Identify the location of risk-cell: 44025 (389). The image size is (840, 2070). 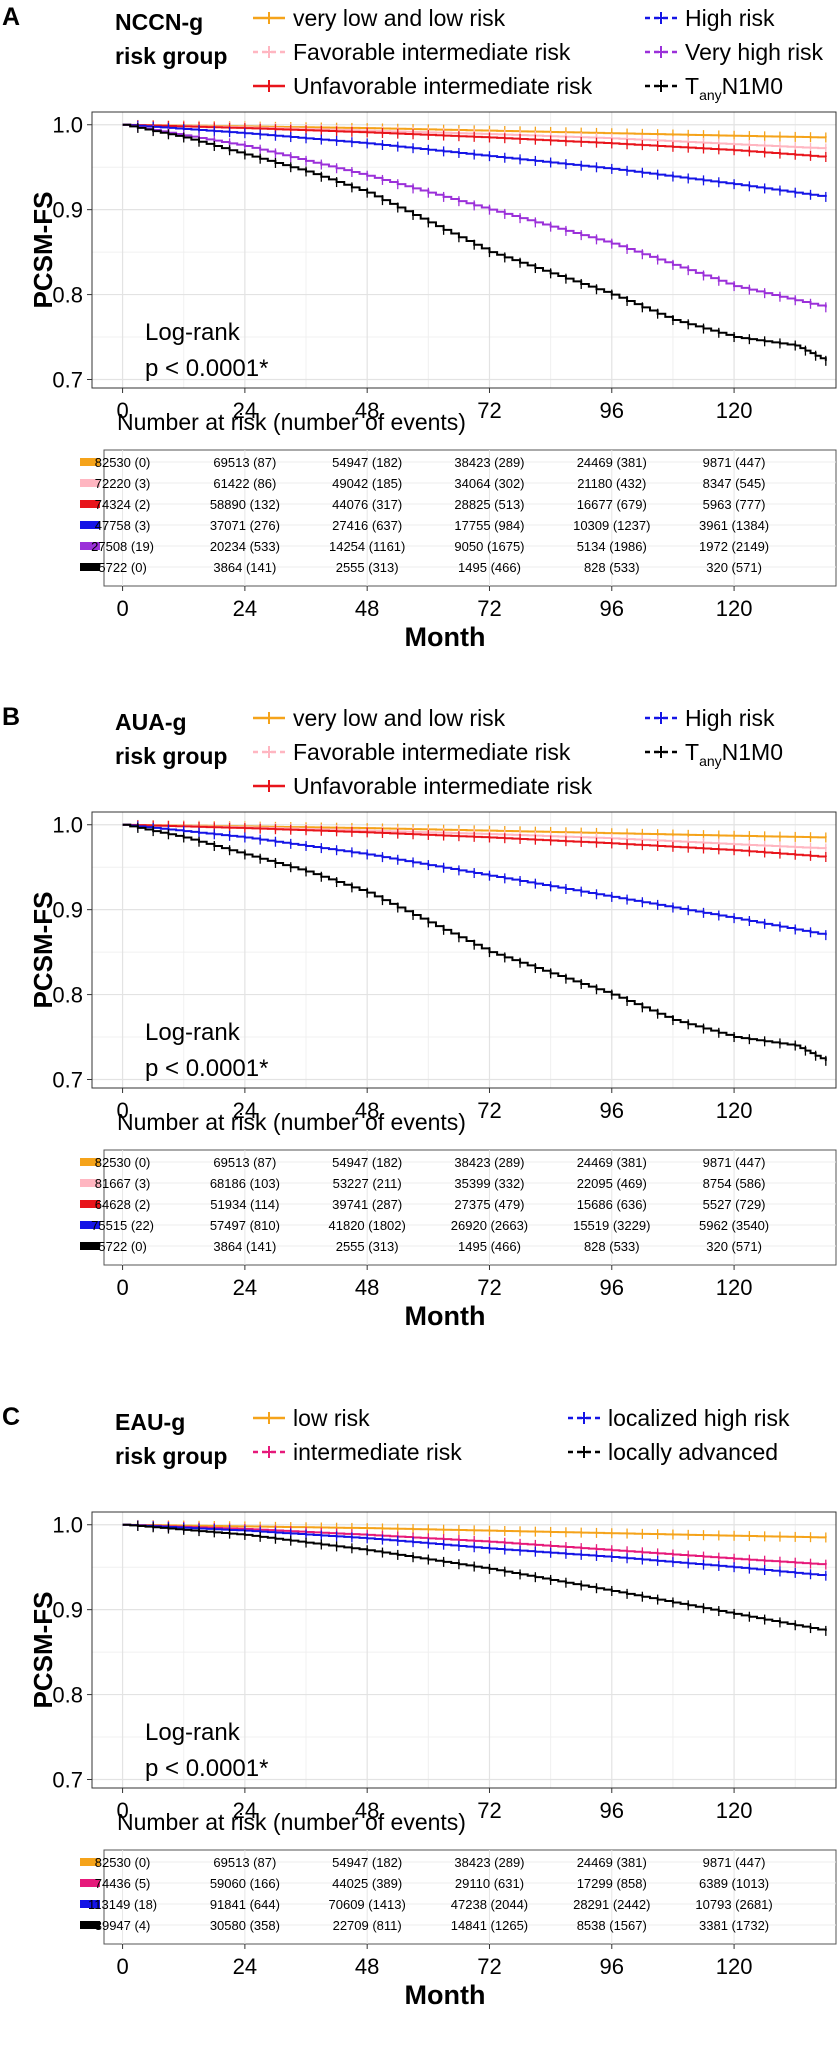
(367, 1883).